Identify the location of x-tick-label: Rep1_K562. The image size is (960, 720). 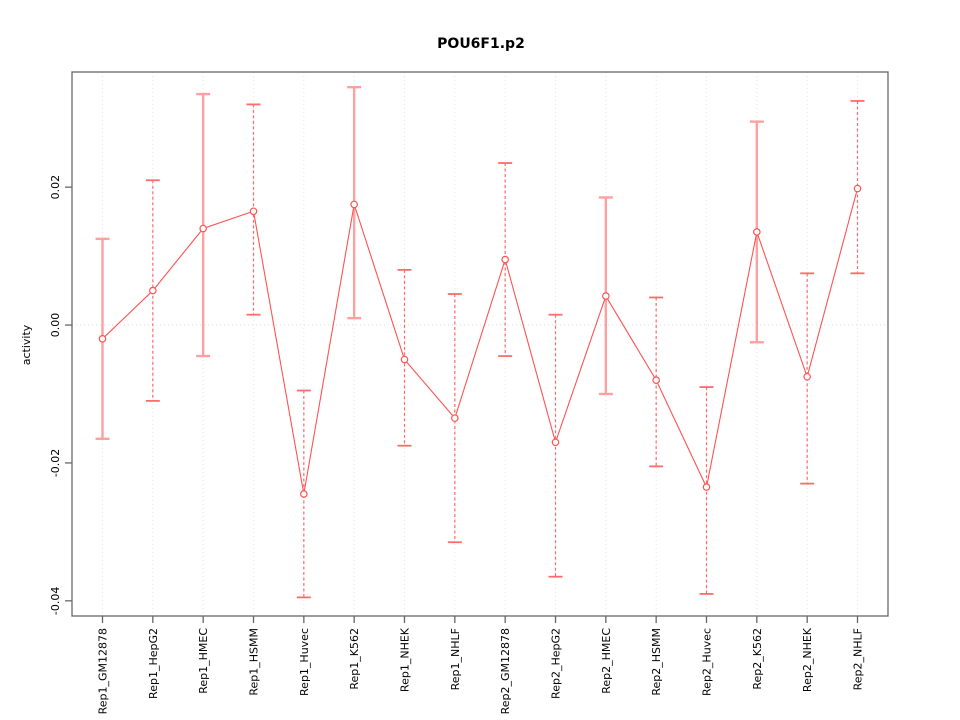
(354, 659).